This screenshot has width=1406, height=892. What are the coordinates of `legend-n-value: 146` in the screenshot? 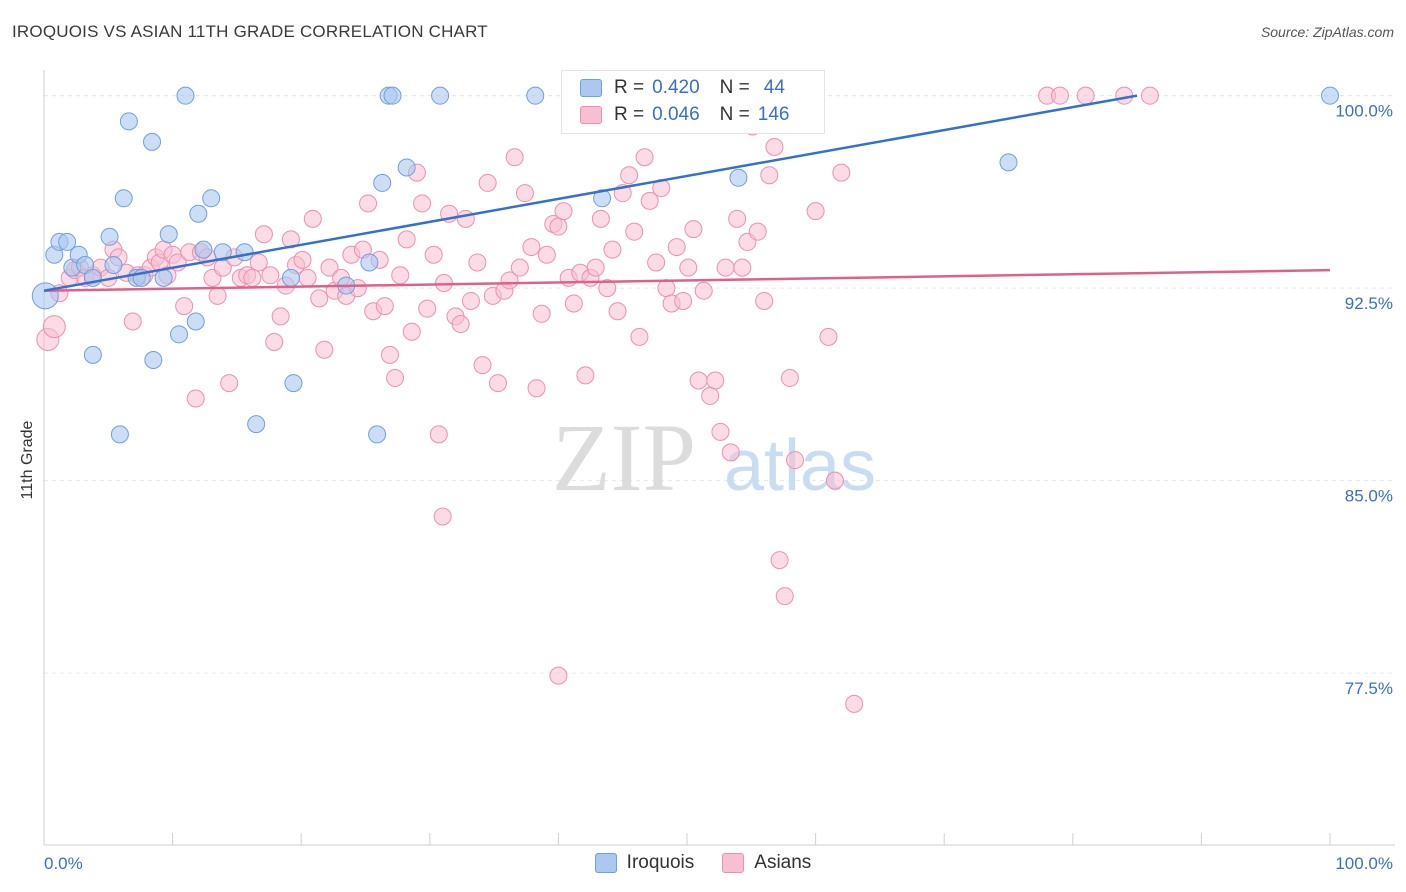 It's located at (773, 114).